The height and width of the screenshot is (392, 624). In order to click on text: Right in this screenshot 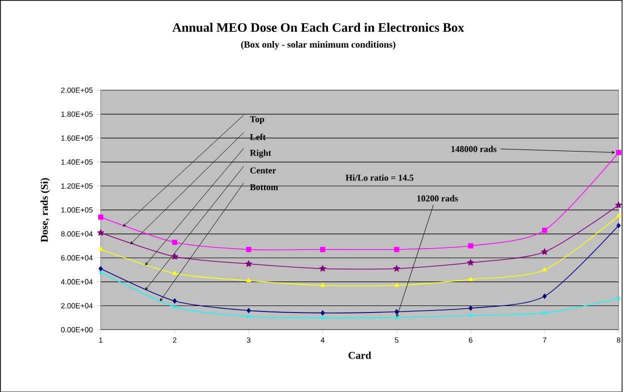, I will do `click(261, 153)`.